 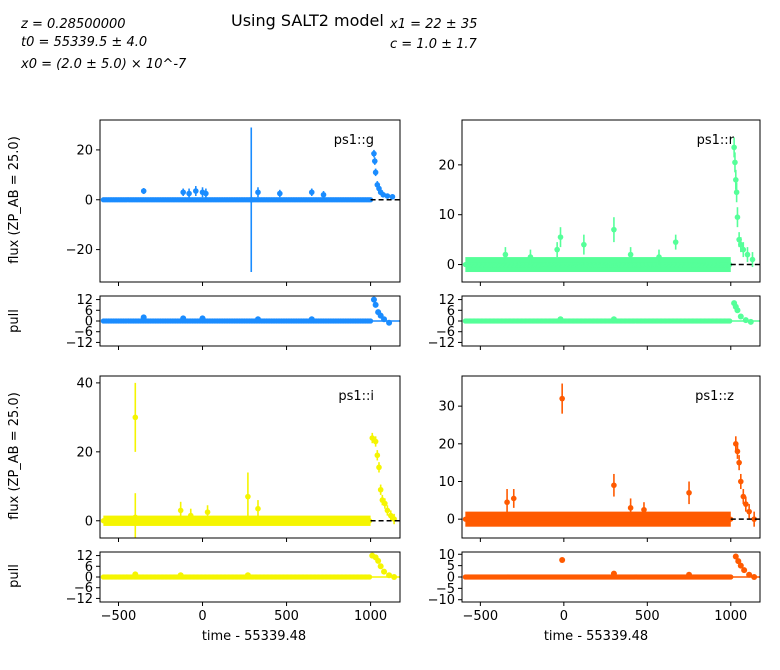 I want to click on chart-title: Using SALT2 model, so click(x=307, y=20).